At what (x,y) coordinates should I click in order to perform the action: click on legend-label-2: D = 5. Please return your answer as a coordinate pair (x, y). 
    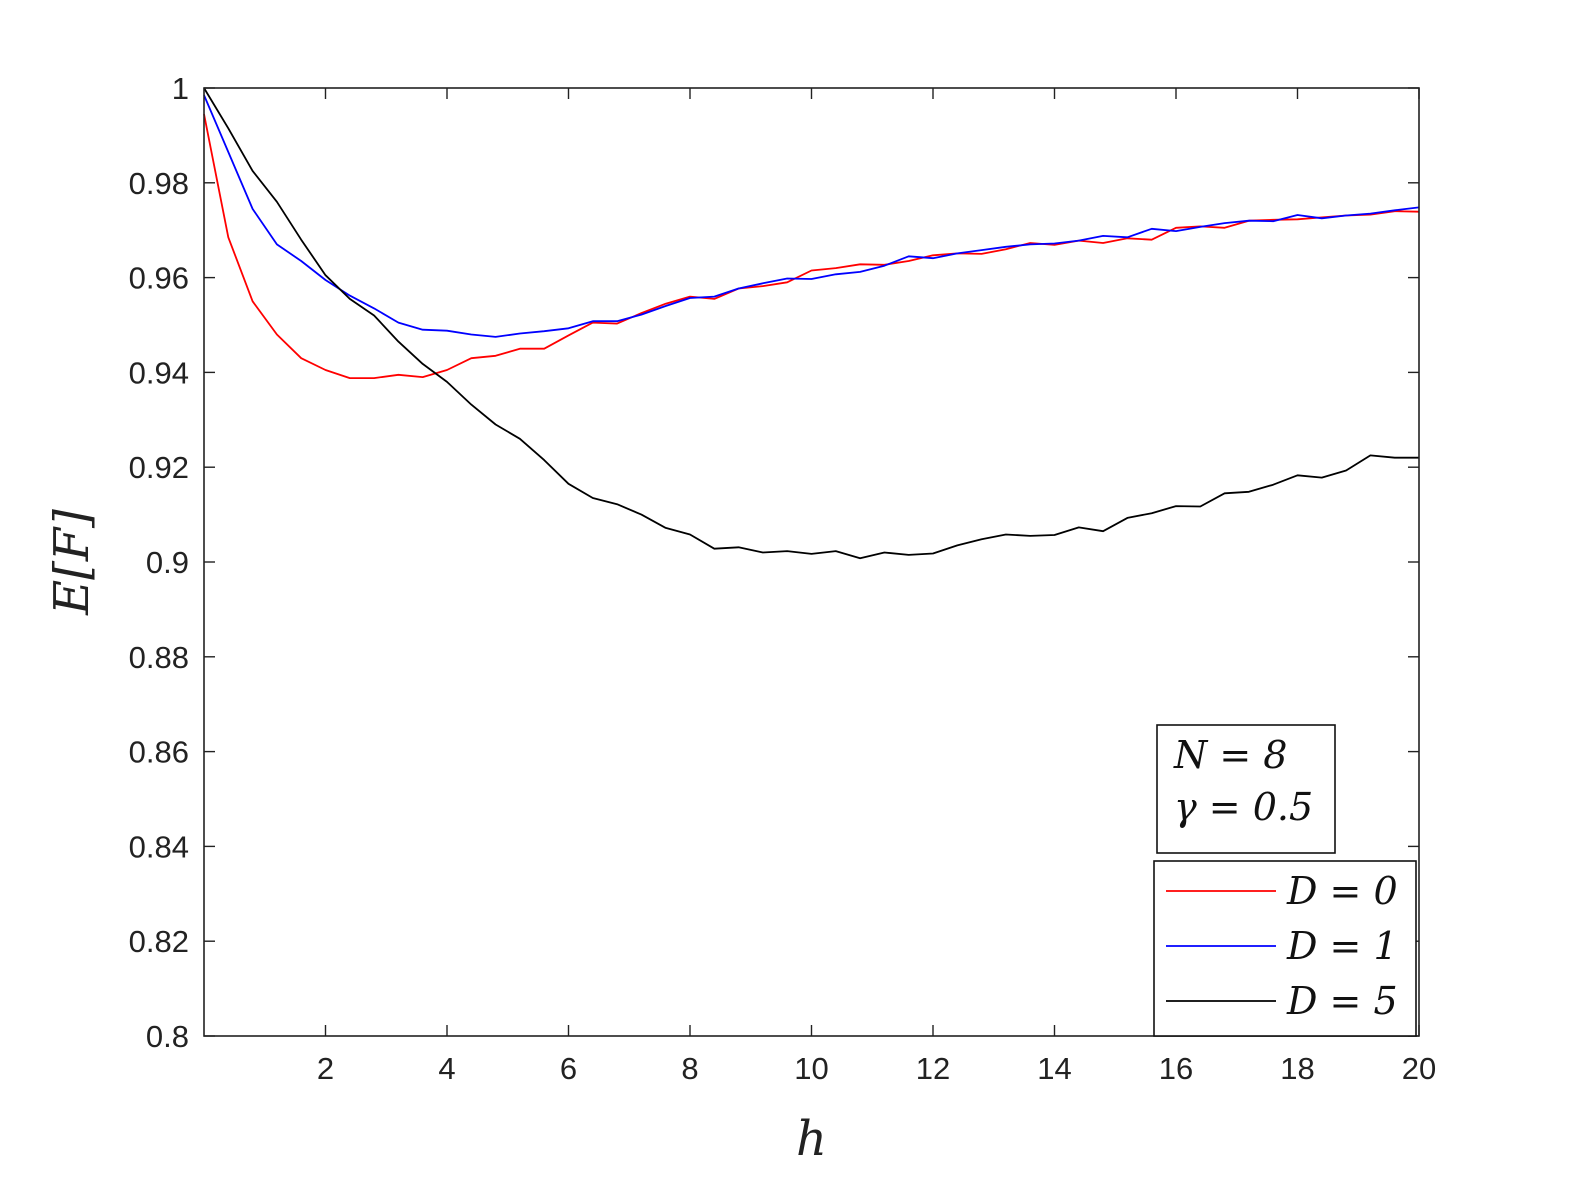
    Looking at the image, I should click on (1342, 1001).